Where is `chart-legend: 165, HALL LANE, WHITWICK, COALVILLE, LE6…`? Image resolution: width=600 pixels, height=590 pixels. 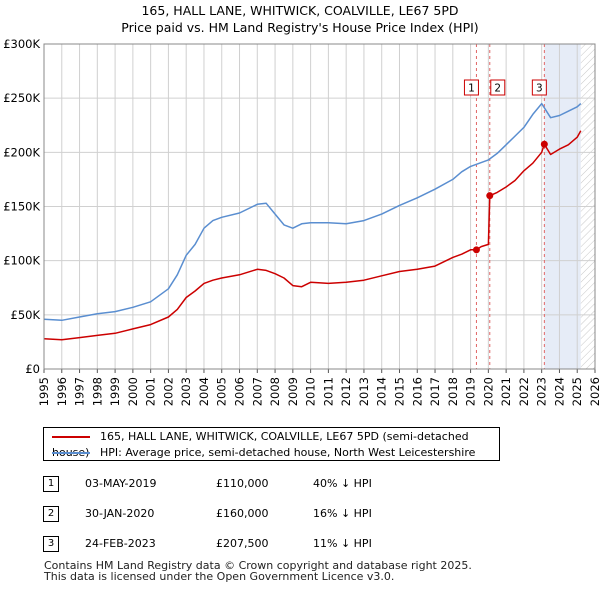 chart-legend: 165, HALL LANE, WHITWICK, COALVILLE, LE6… is located at coordinates (271, 444).